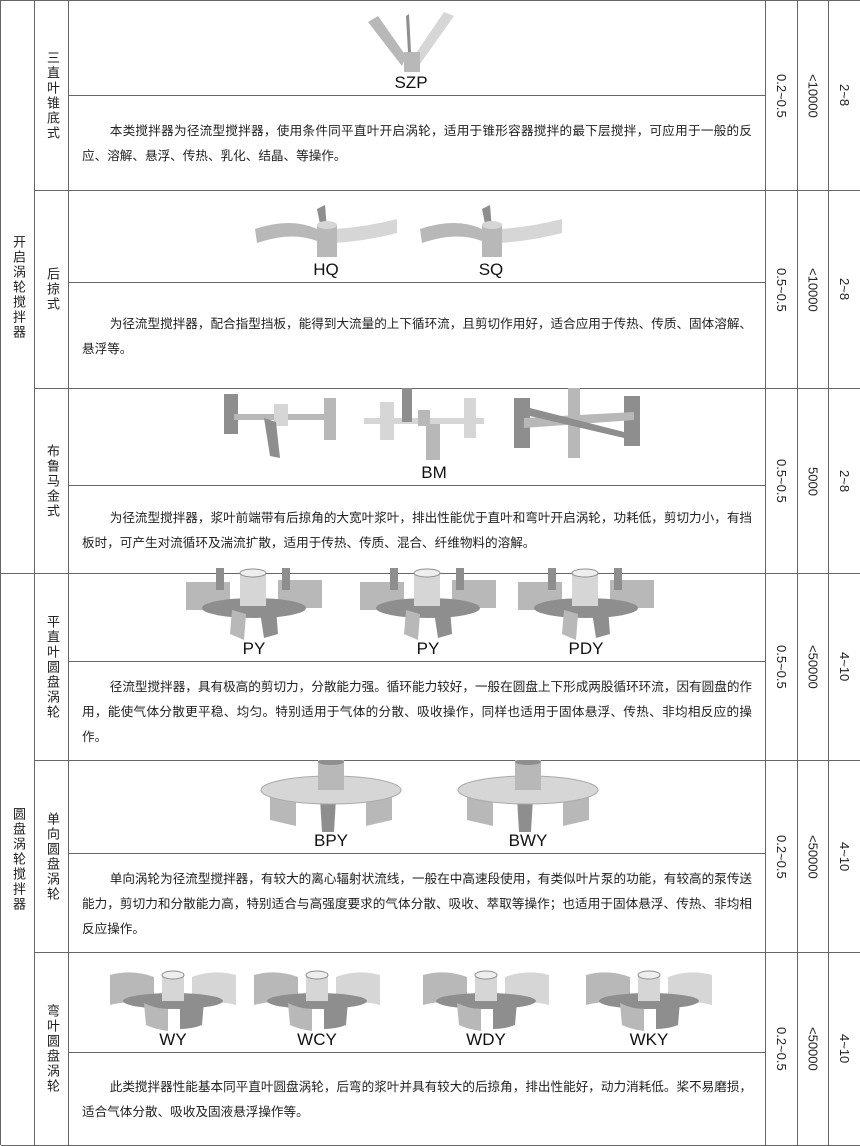 This screenshot has height=1146, width=860. Describe the element at coordinates (331, 840) in the screenshot. I see `impeller-model-label: BPY` at that location.